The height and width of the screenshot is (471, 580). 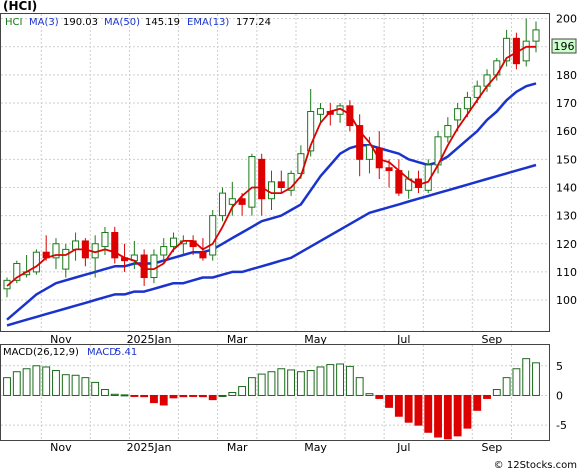 What do you see at coordinates (492, 447) in the screenshot?
I see `macd-x-tick-label: Sep` at bounding box center [492, 447].